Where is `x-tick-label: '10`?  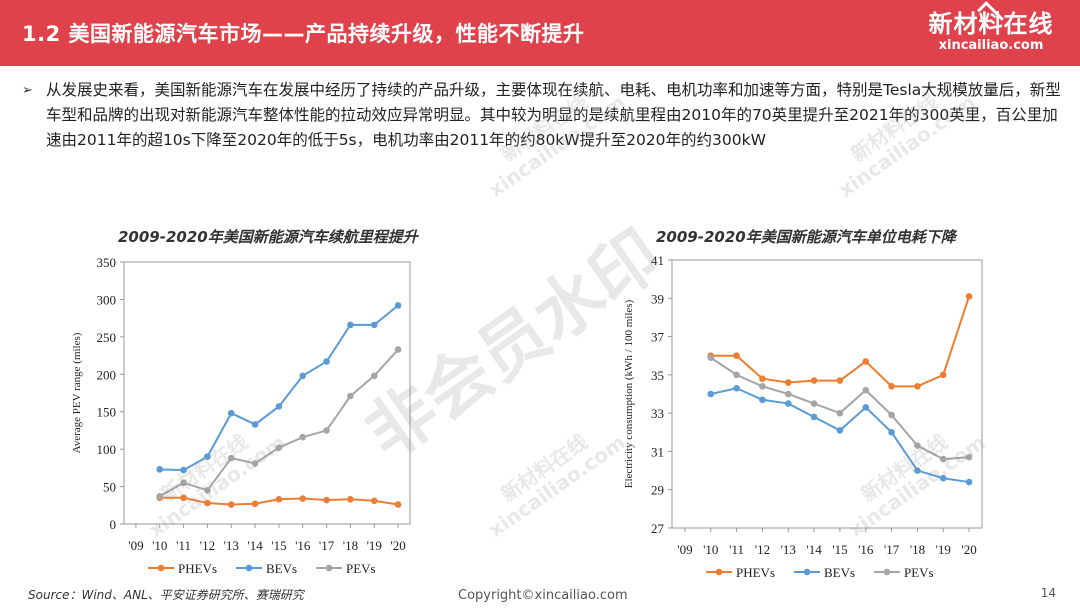
x-tick-label: '10 is located at coordinates (710, 549).